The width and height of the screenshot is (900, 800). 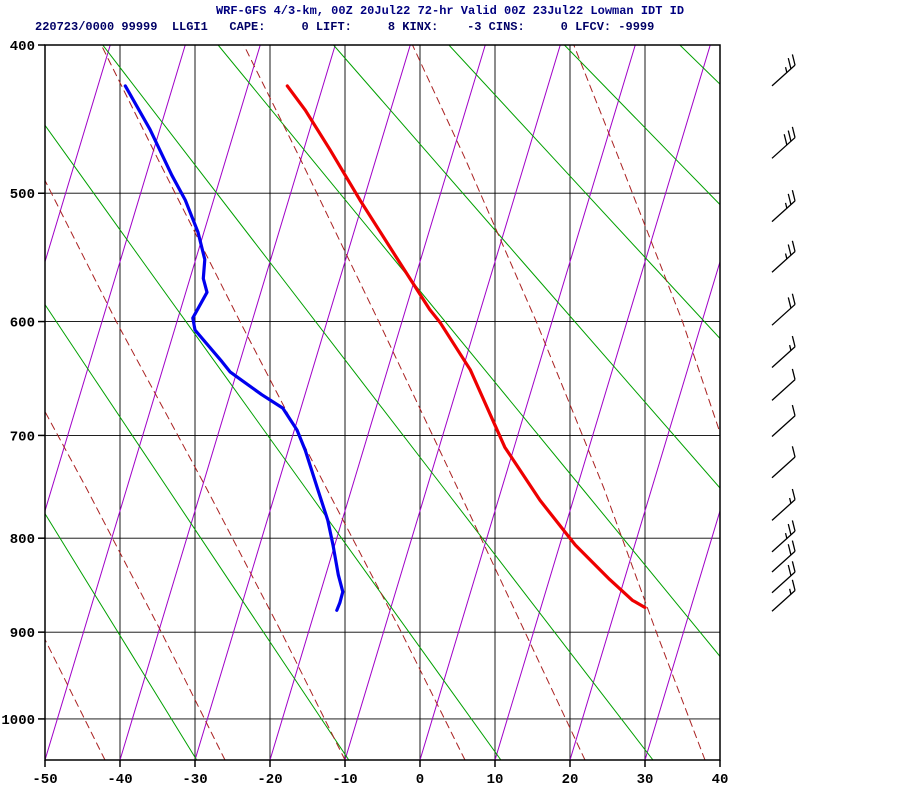 What do you see at coordinates (783, 333) in the screenshot?
I see `wind-barb-column` at bounding box center [783, 333].